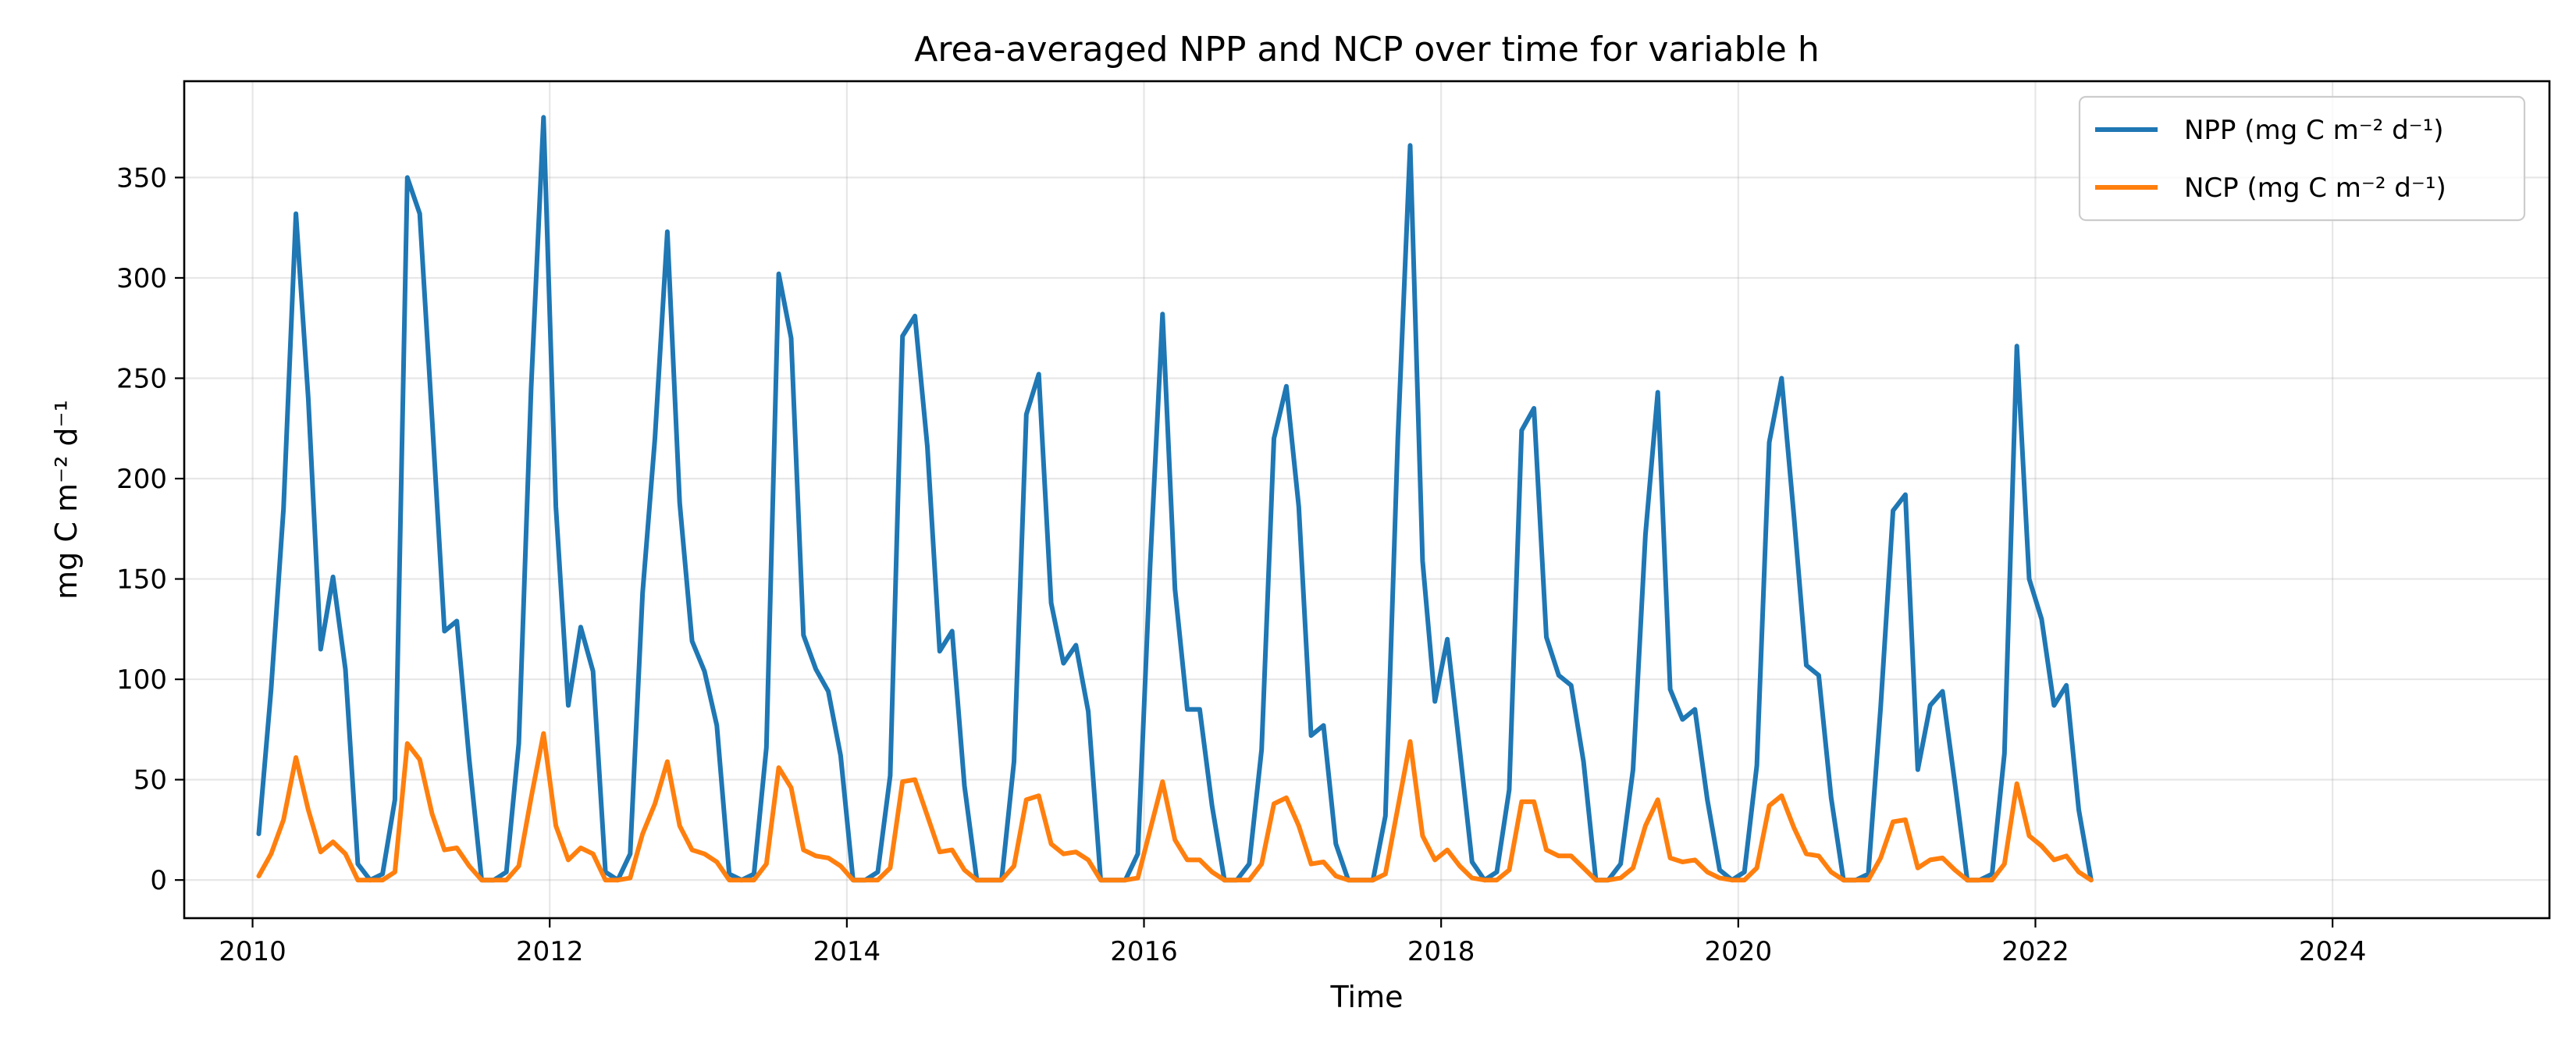  What do you see at coordinates (141, 479) in the screenshot?
I see `y-tick-label: 200` at bounding box center [141, 479].